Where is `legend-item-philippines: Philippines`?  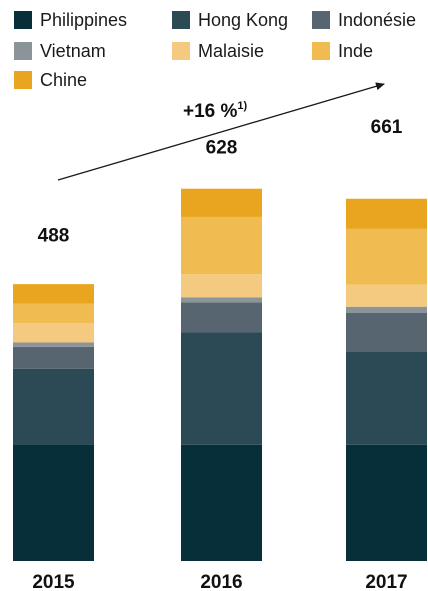
legend-item-philippines: Philippines is located at coordinates (70, 20).